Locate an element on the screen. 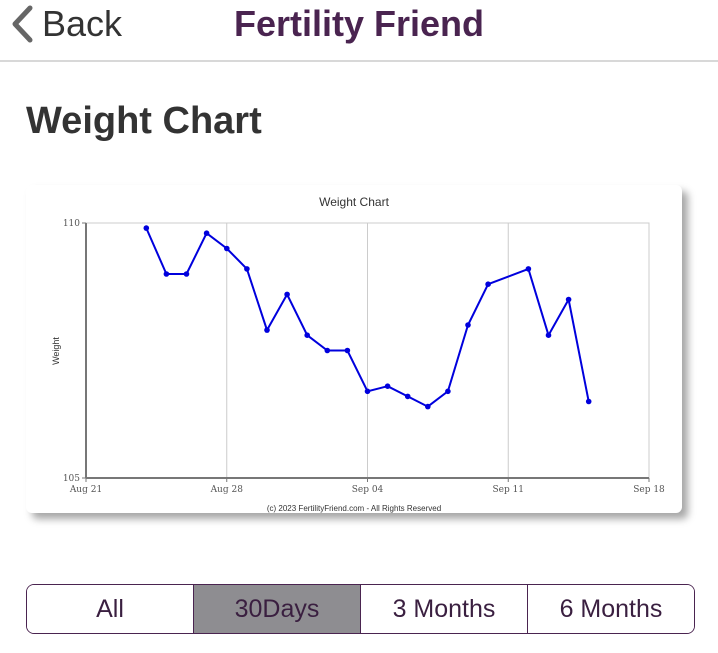 The height and width of the screenshot is (653, 718). x-tick-label: Sep 04 is located at coordinates (368, 490).